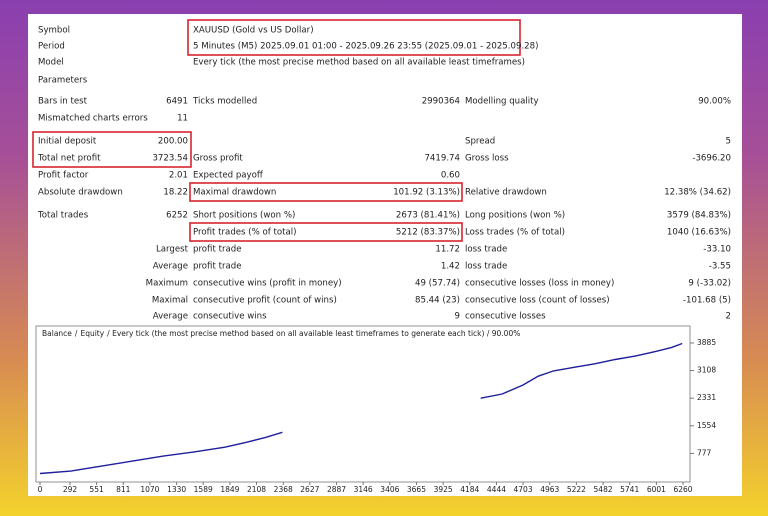  What do you see at coordinates (182, 119) in the screenshot?
I see `value: 11` at bounding box center [182, 119].